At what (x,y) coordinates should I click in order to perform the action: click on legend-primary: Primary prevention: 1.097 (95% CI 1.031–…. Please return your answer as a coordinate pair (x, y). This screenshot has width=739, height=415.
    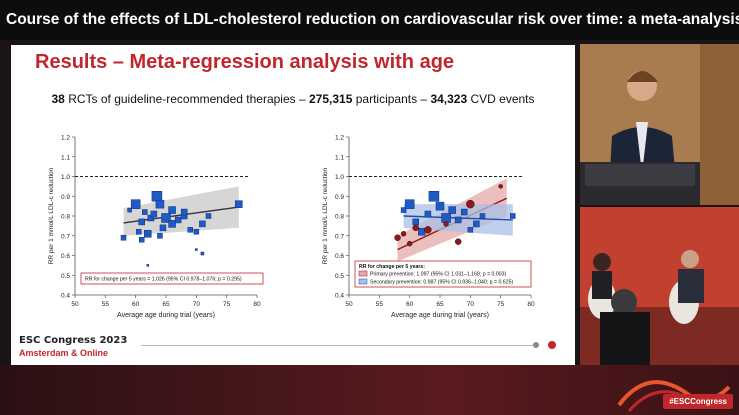
    Looking at the image, I should click on (438, 275).